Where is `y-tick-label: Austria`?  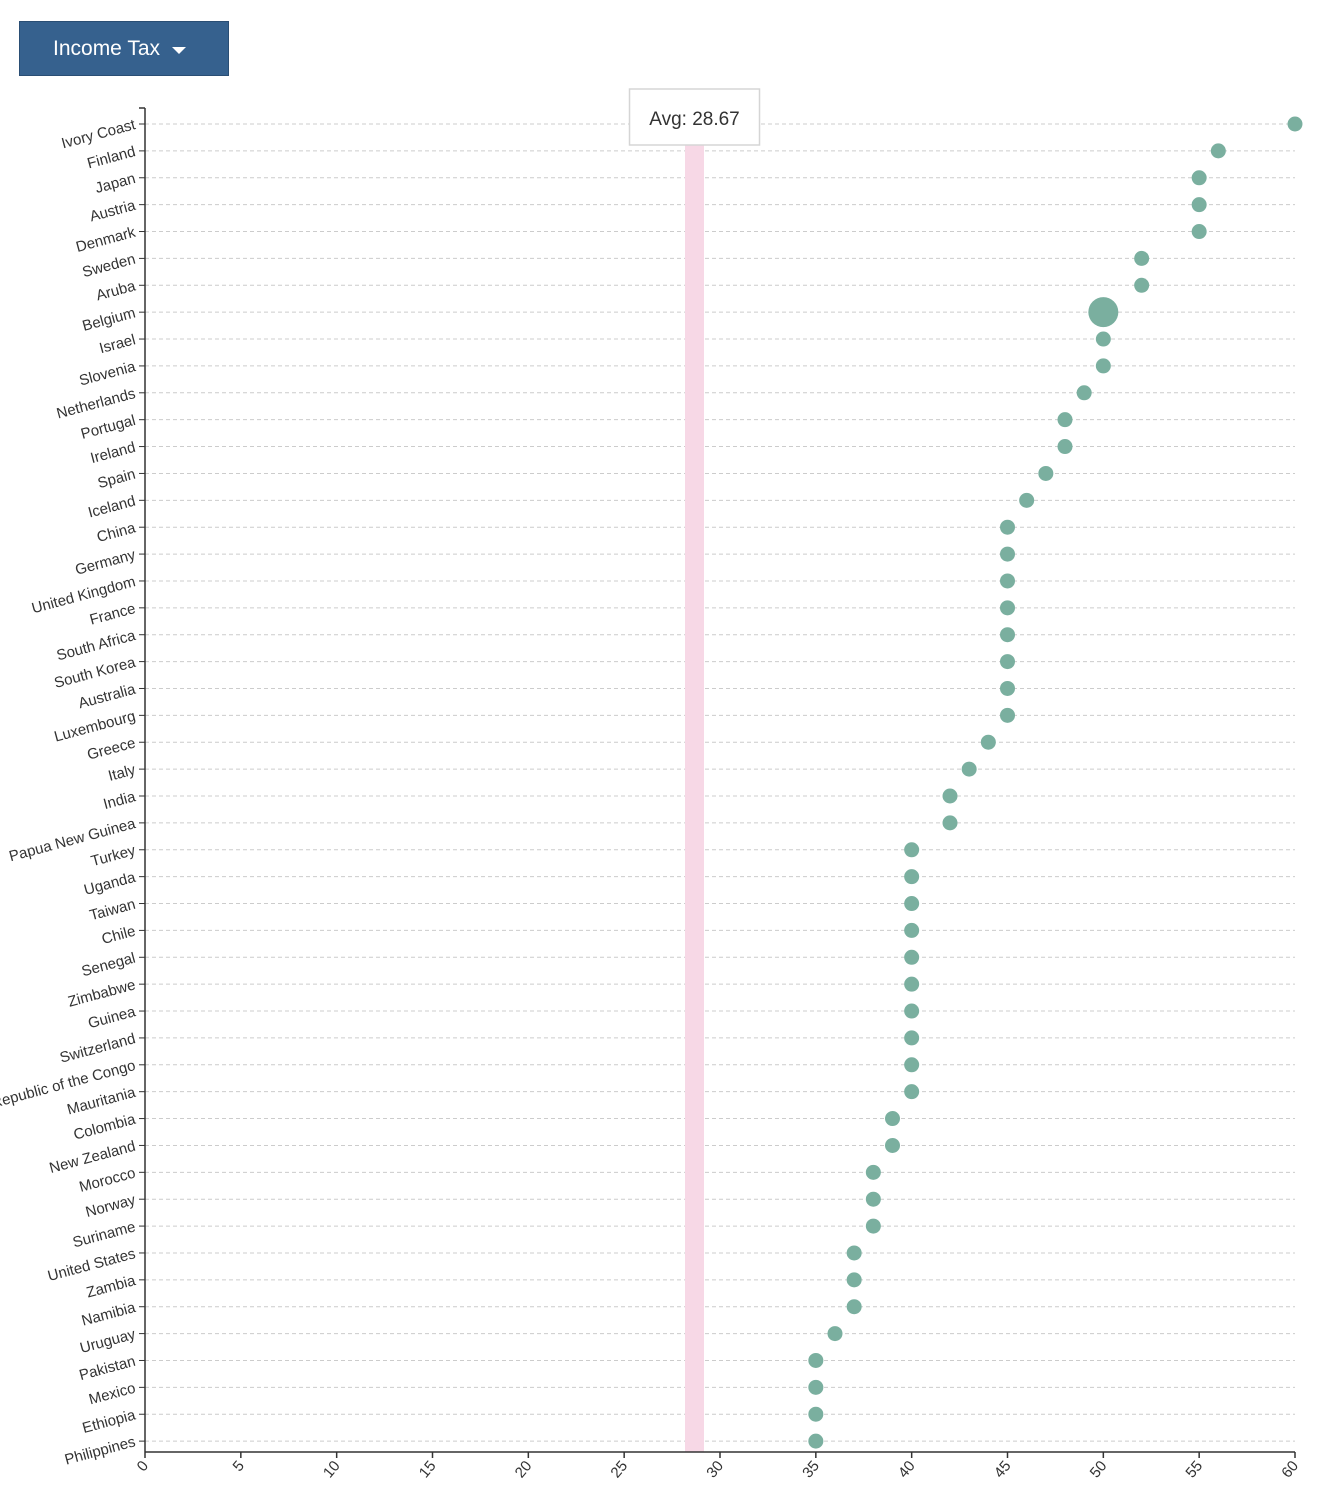 y-tick-label: Austria is located at coordinates (113, 211).